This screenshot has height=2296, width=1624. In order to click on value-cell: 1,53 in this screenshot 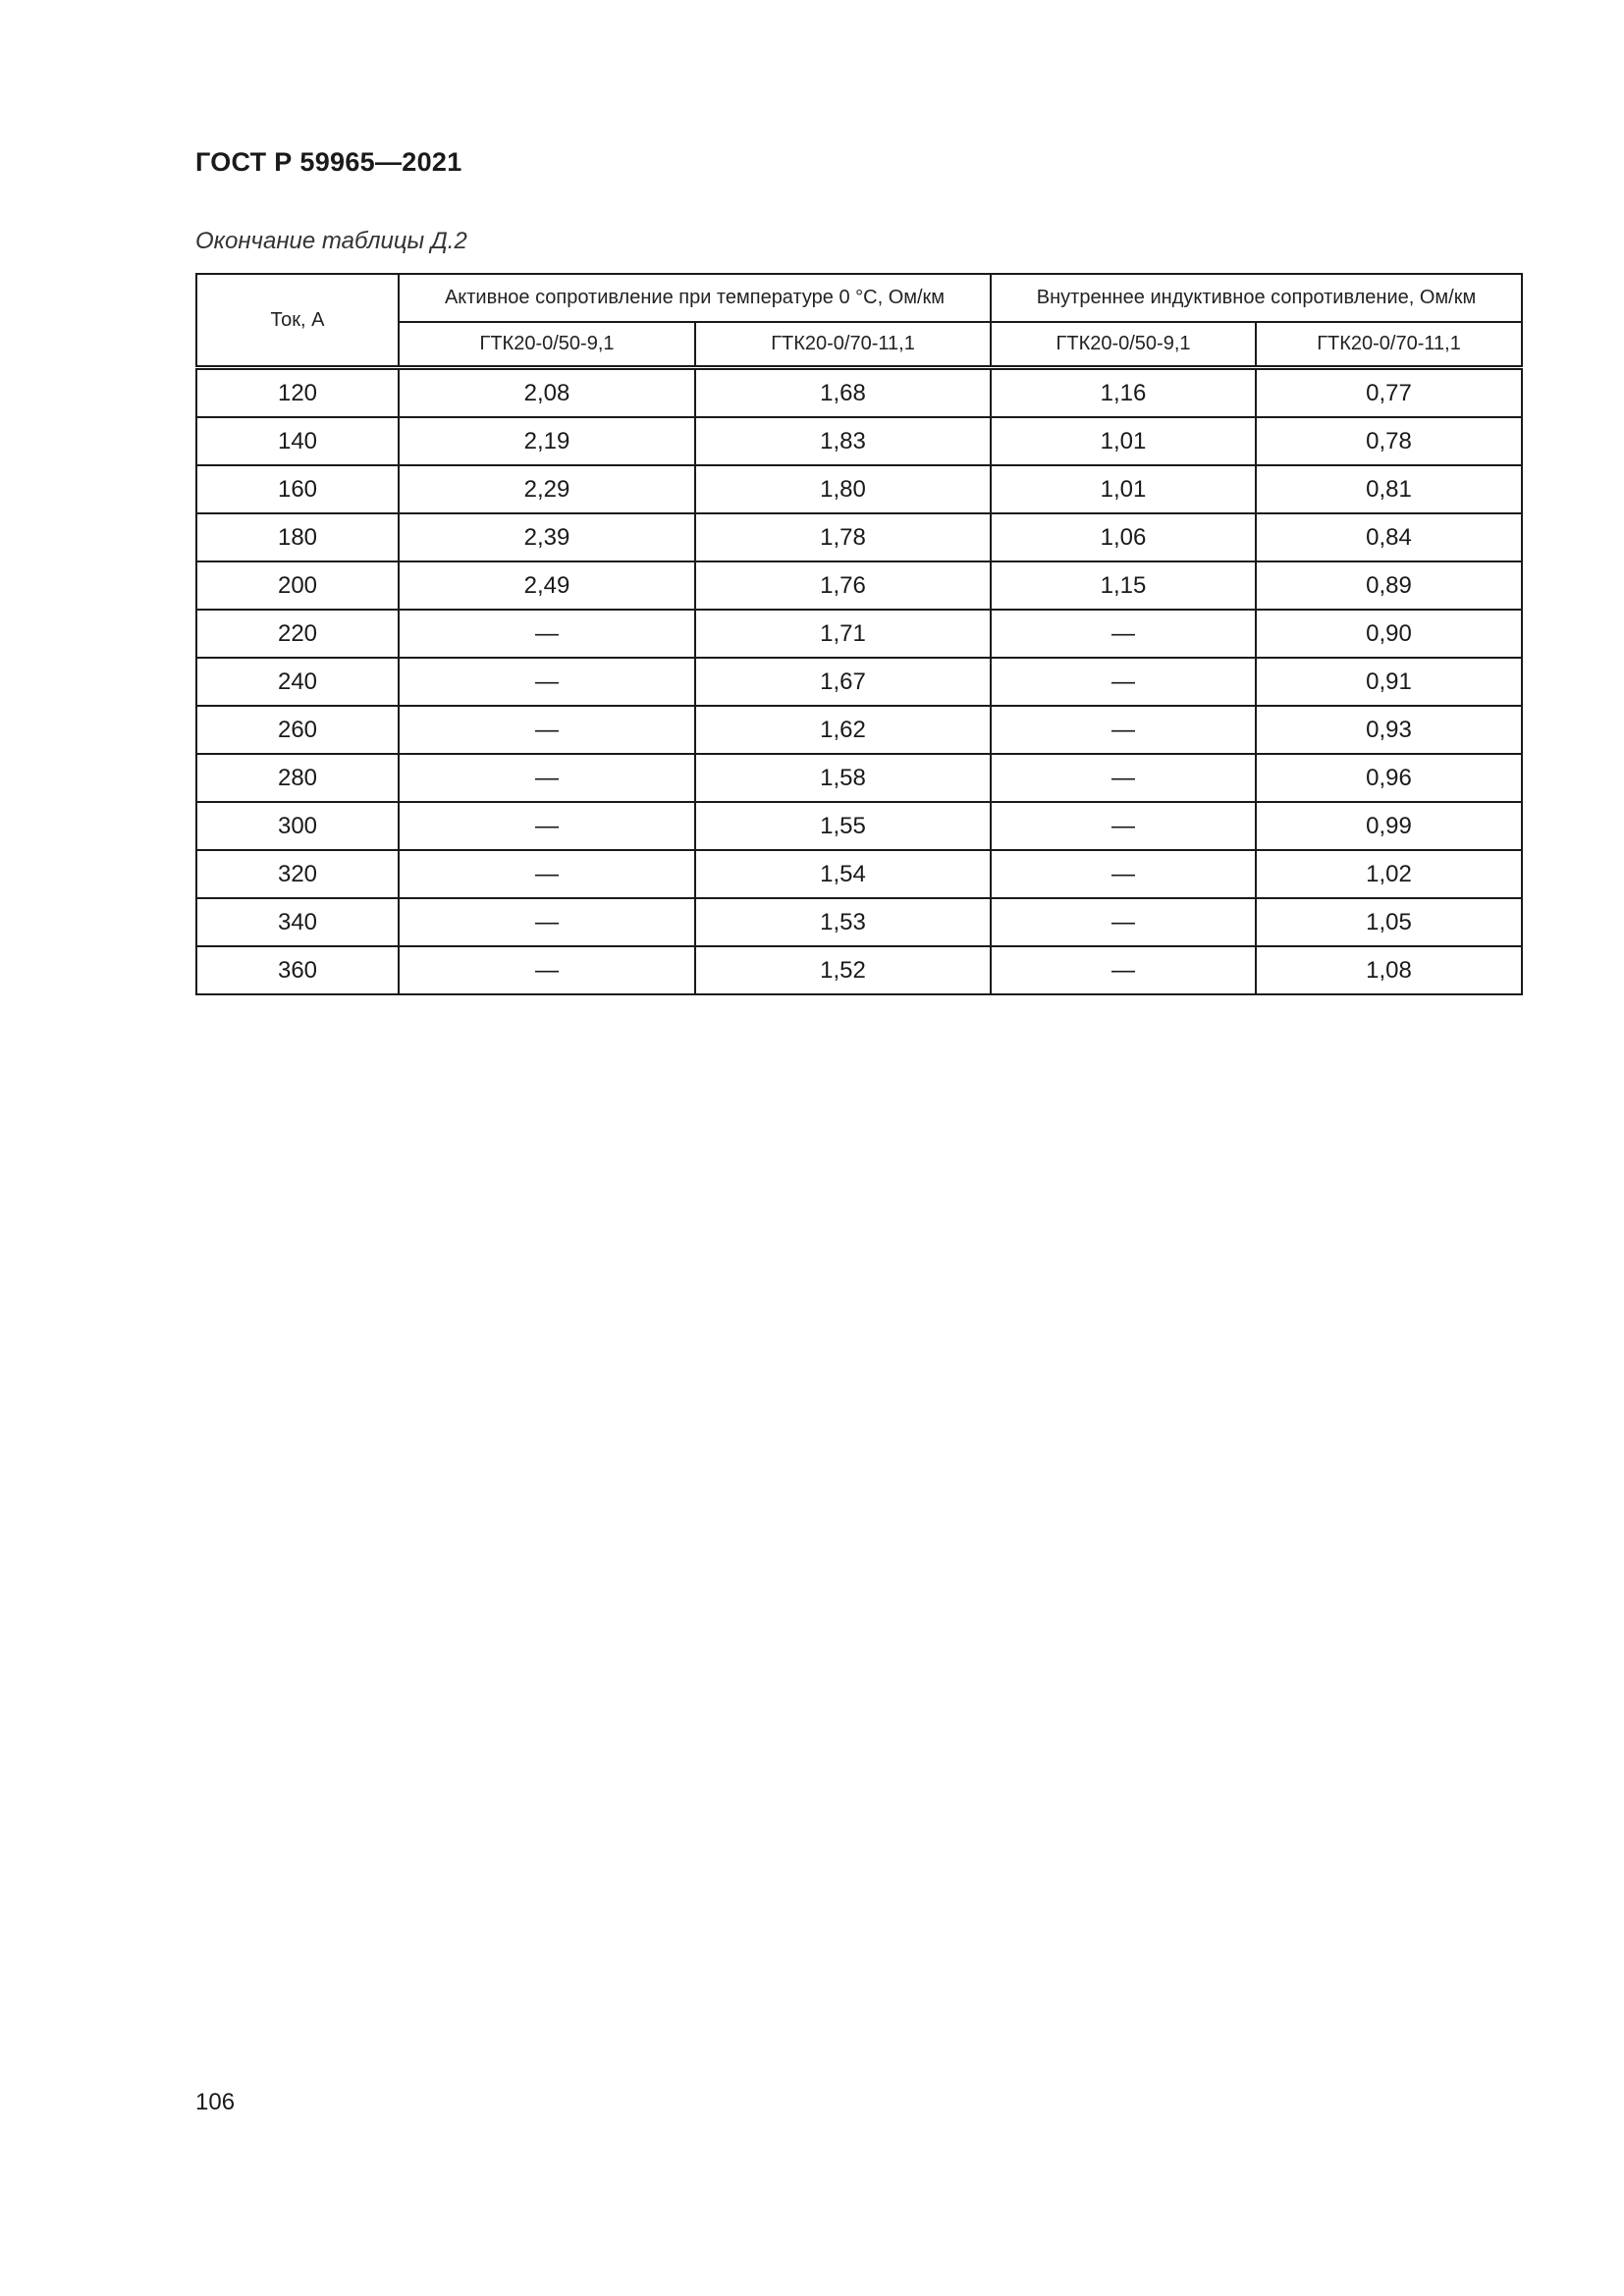, I will do `click(843, 922)`.